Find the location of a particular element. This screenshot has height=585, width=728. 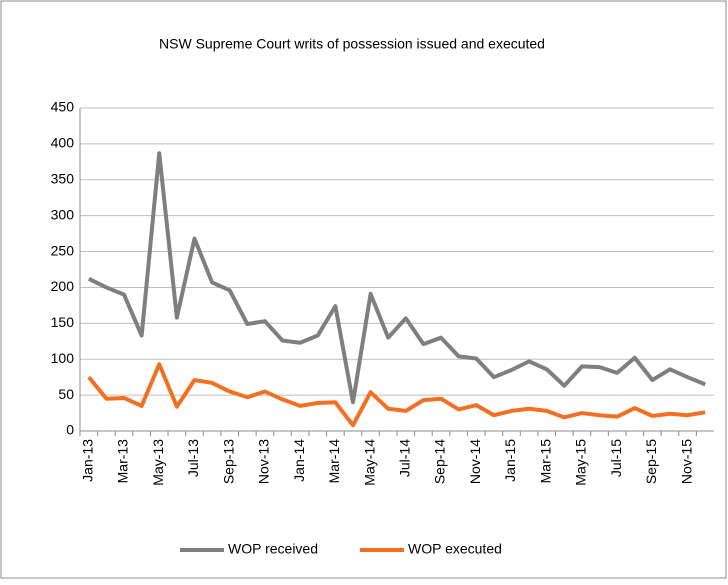

x-tick-label: Nov-15 is located at coordinates (686, 461).